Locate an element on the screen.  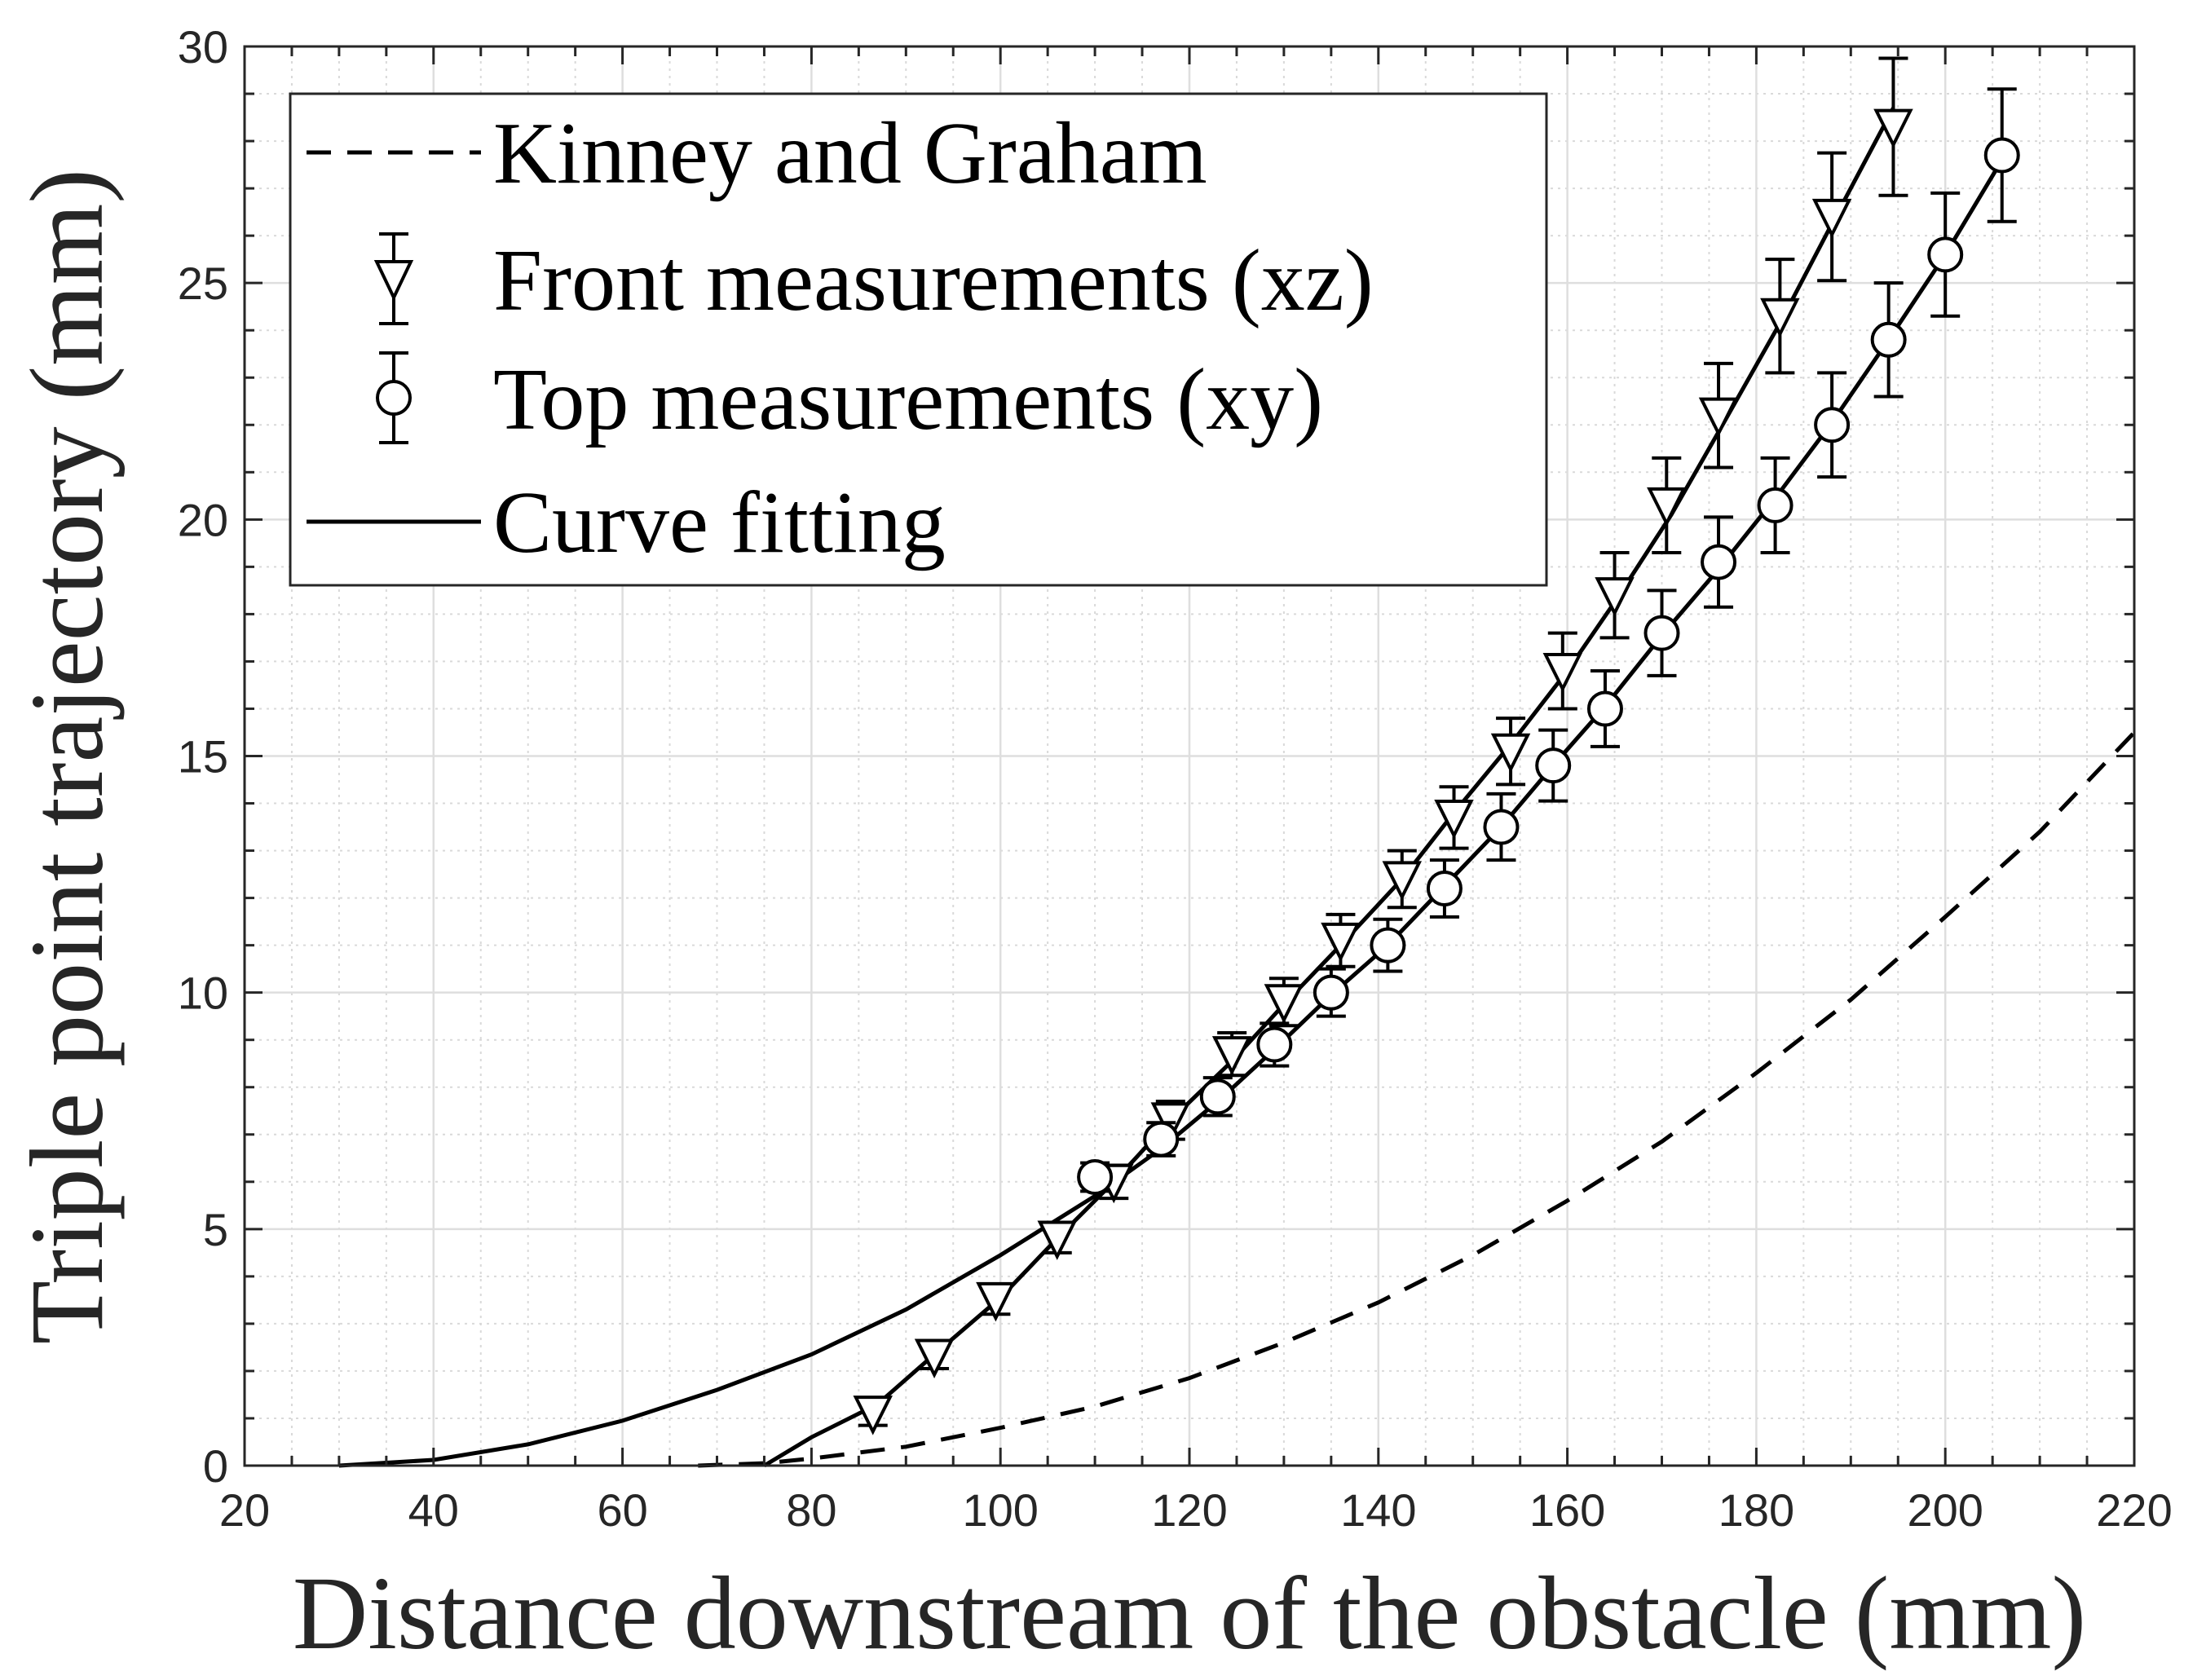
y-tick-label: 20 is located at coordinates (203, 519).